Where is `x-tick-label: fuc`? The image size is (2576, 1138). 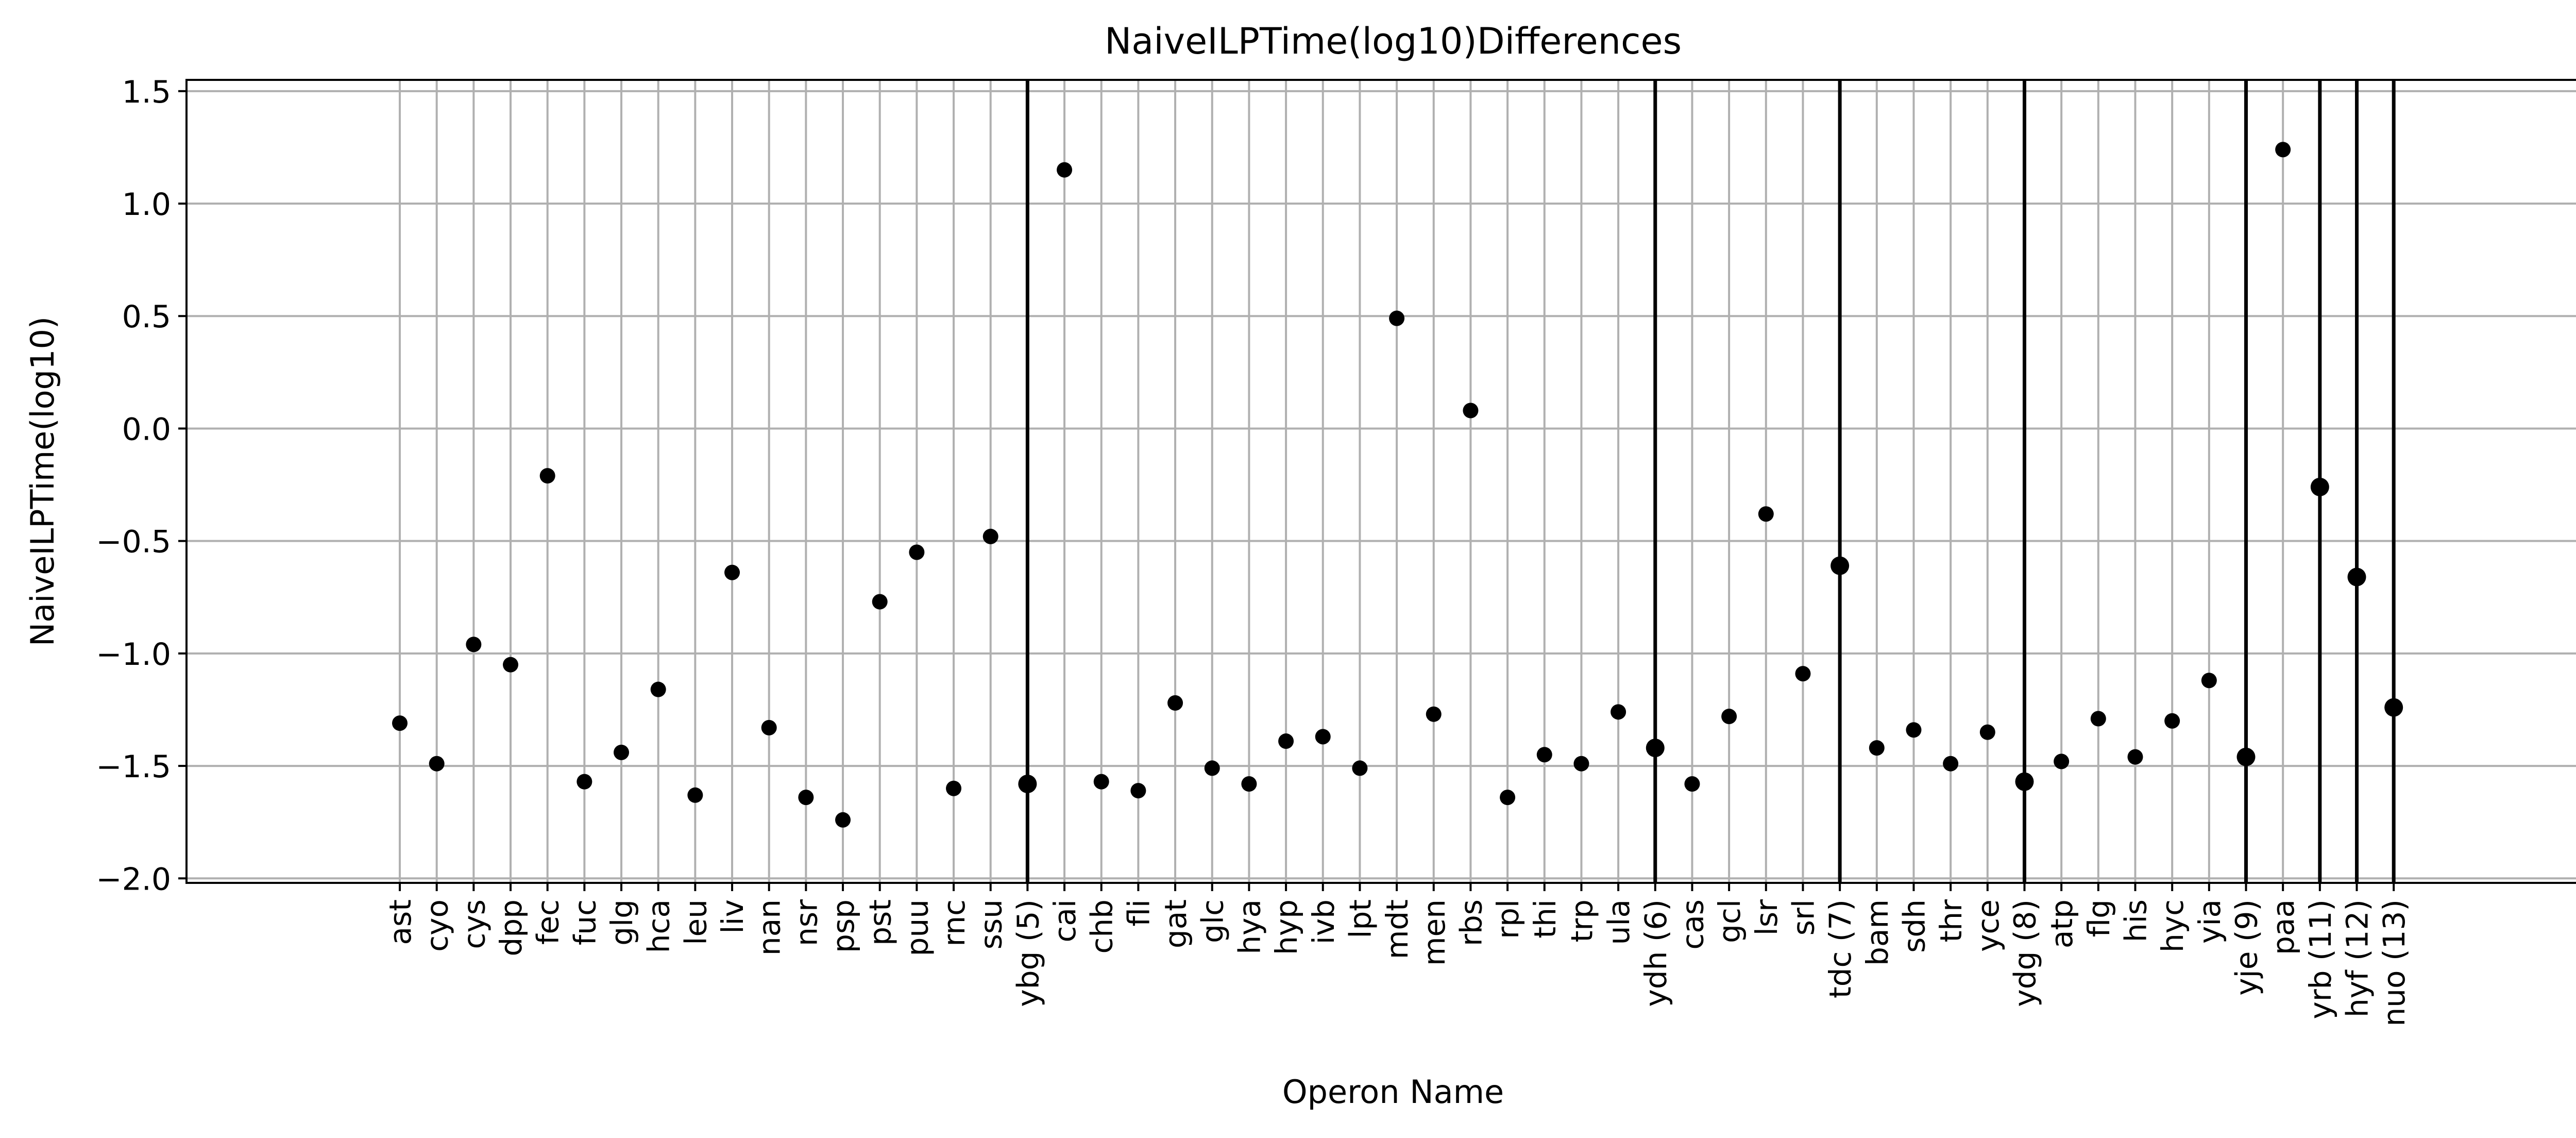
x-tick-label: fuc is located at coordinates (584, 922).